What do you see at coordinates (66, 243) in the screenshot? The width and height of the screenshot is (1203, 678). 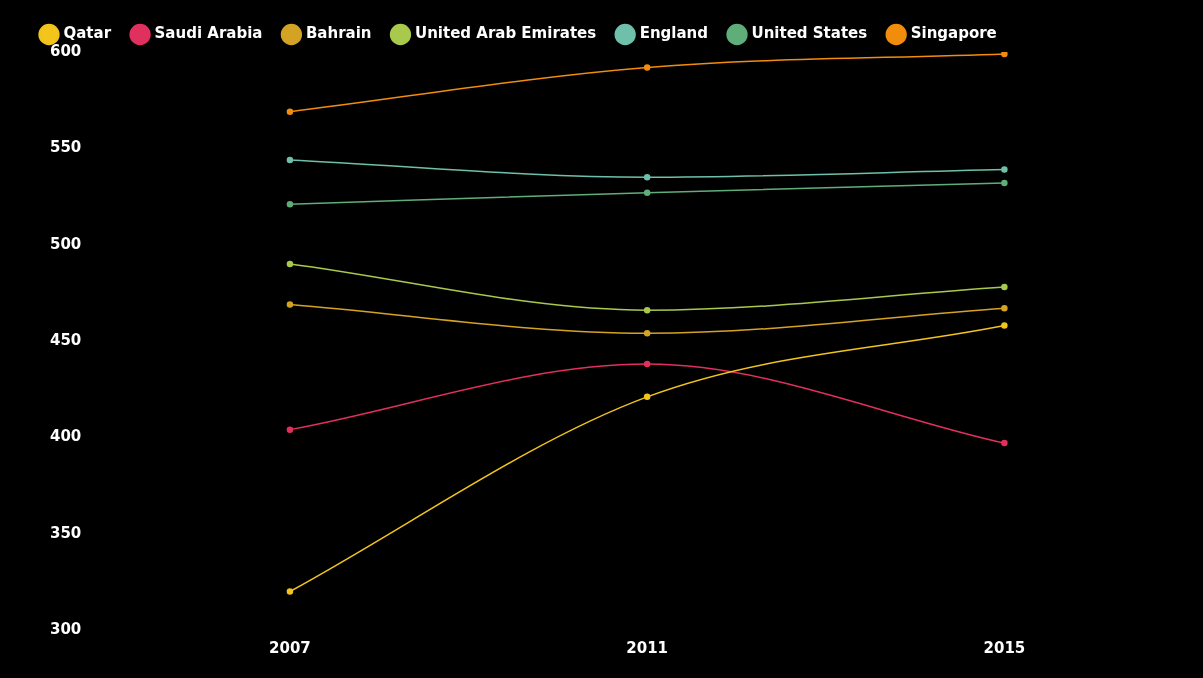 I see `y-tick-label: 500` at bounding box center [66, 243].